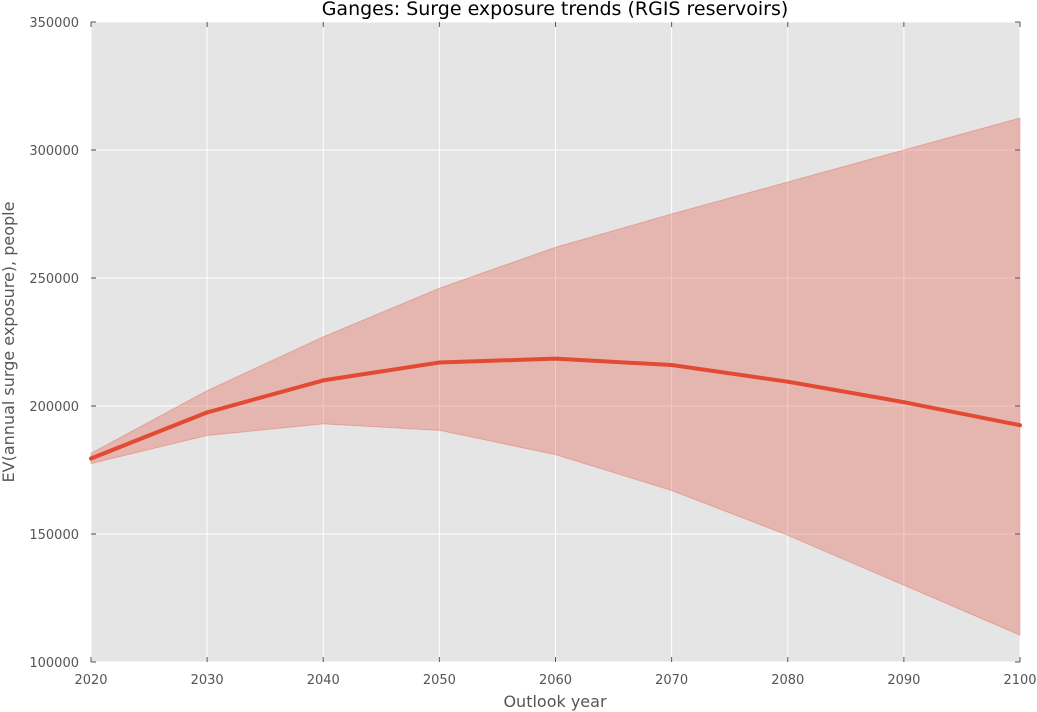  Describe the element at coordinates (54, 535) in the screenshot. I see `y-tick-label: 150000` at that location.